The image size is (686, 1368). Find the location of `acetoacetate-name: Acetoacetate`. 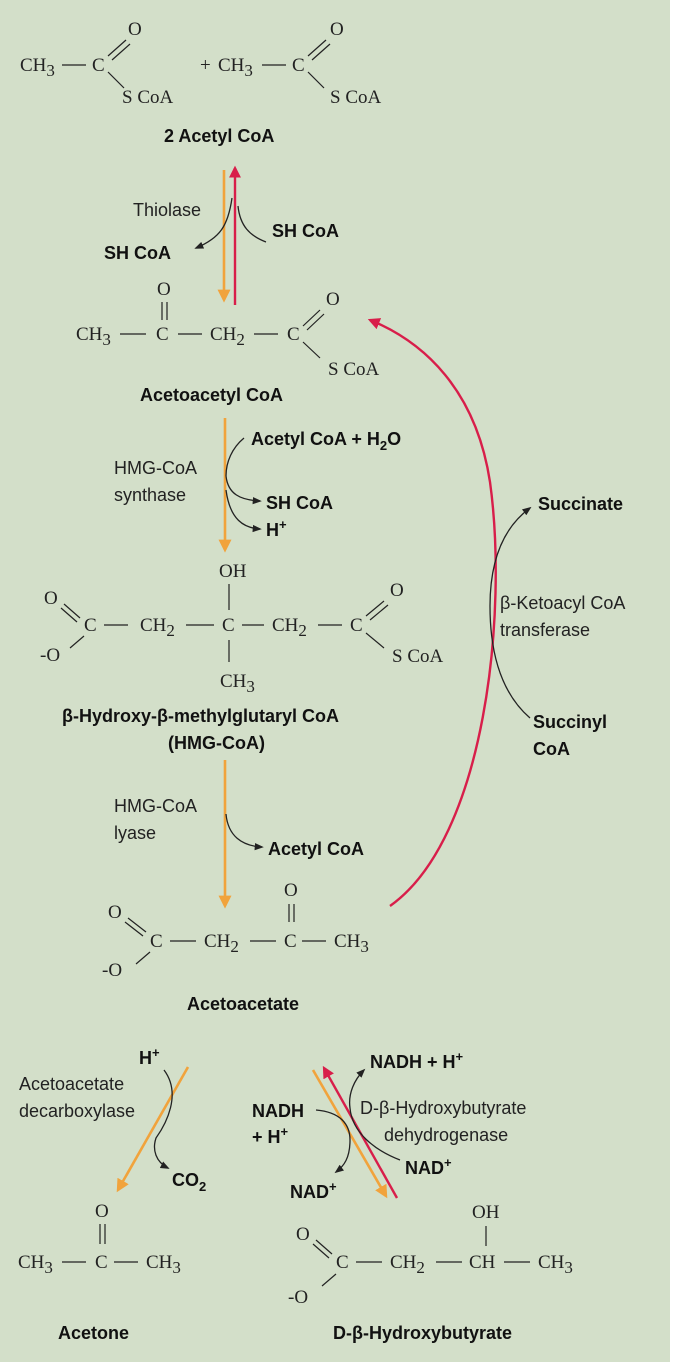

acetoacetate-name: Acetoacetate is located at coordinates (243, 1004).